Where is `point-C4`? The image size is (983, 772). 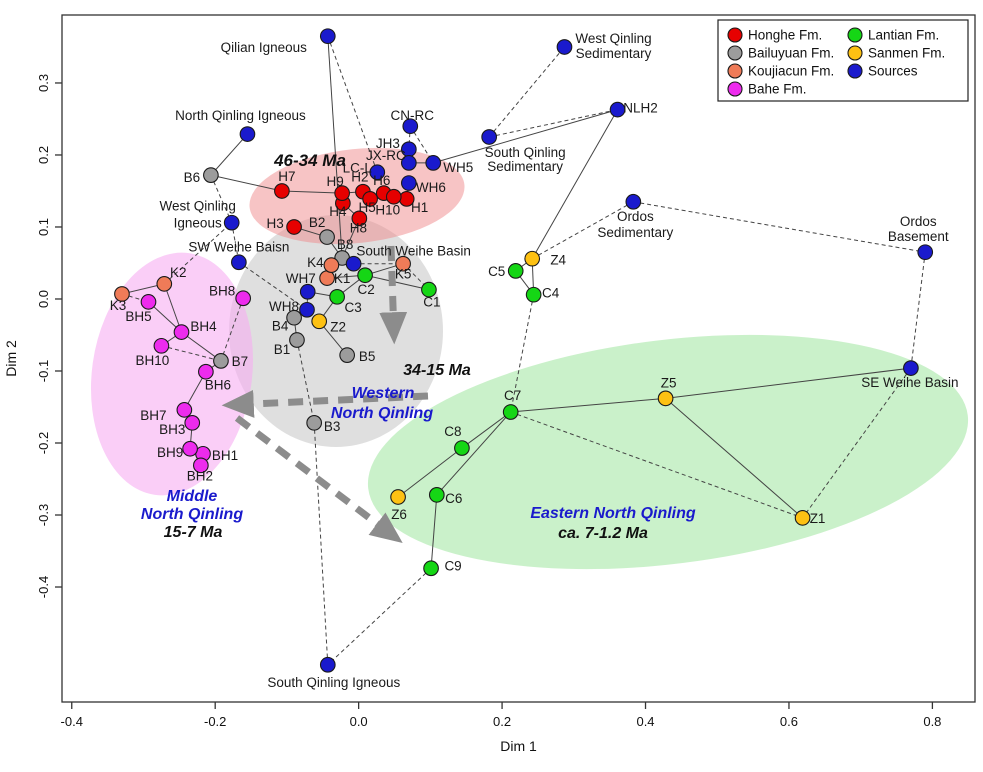 point-C4 is located at coordinates (533, 294).